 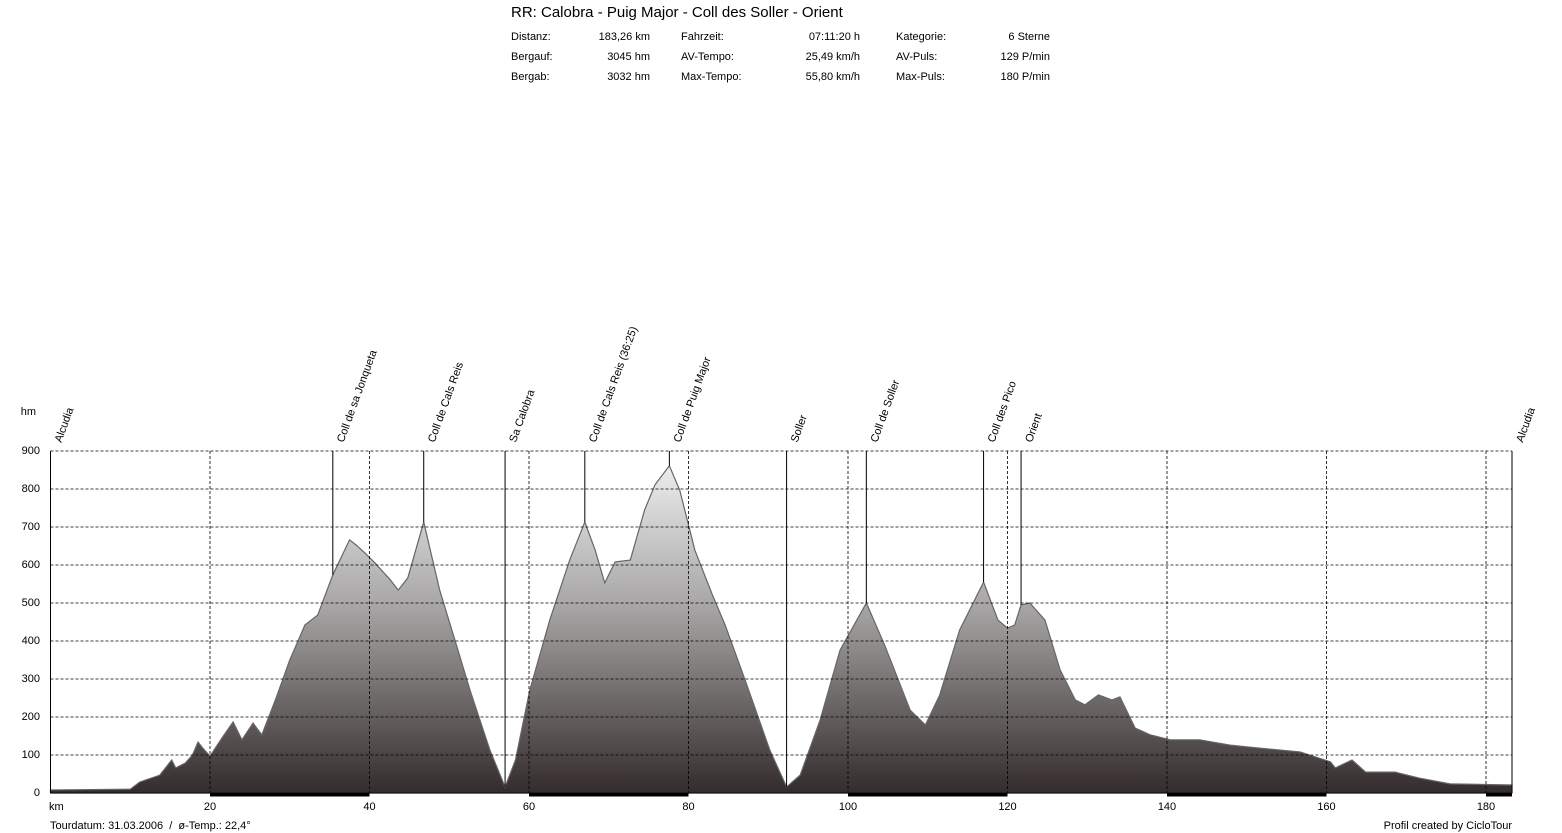 I want to click on stat-value: 55,80 km/h, so click(x=833, y=77).